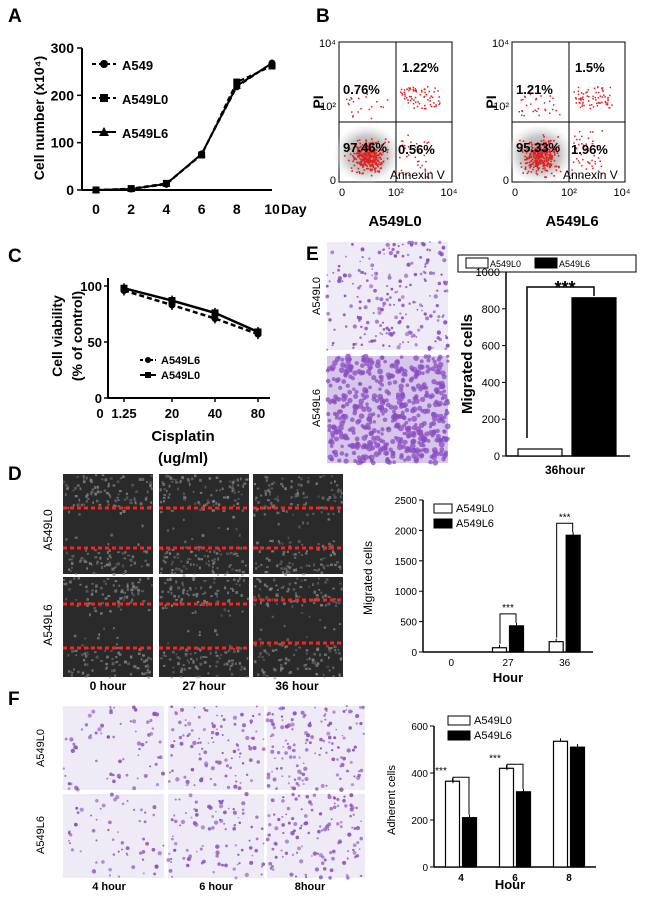 The image size is (650, 901). Describe the element at coordinates (123, 804) in the screenshot. I see `f-a549l6-4h-cell` at that location.